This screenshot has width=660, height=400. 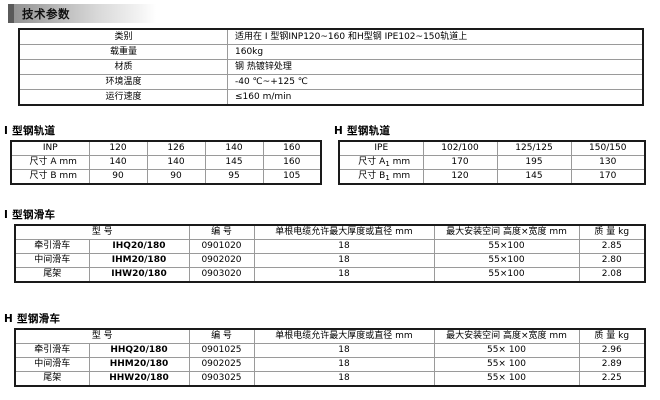 What do you see at coordinates (221, 260) in the screenshot?
I see `i-trolley-code: 0902020` at bounding box center [221, 260].